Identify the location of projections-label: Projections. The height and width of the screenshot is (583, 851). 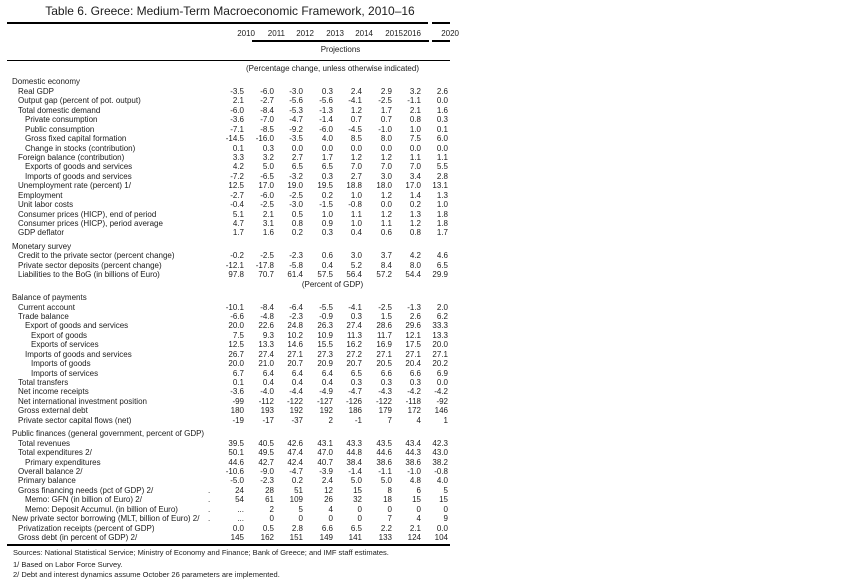
(340, 49).